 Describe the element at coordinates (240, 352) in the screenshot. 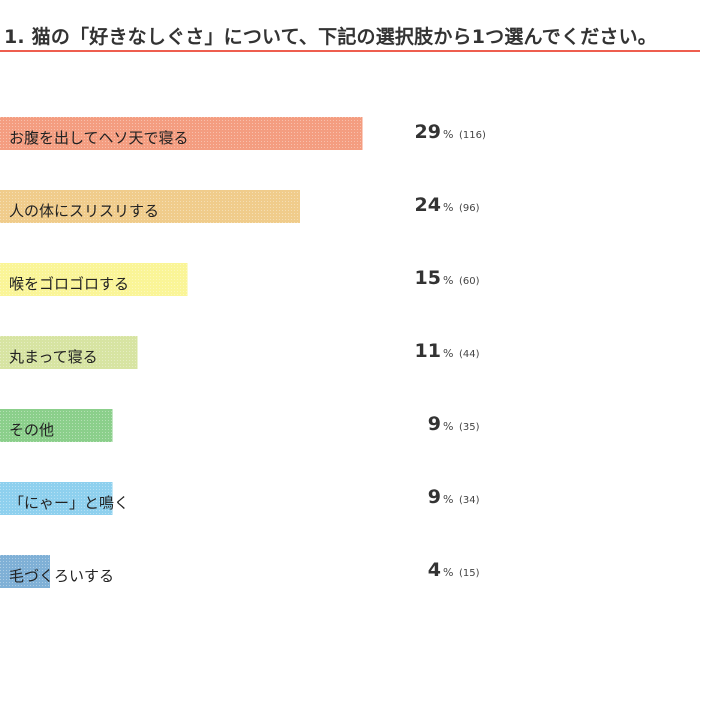

I see `bar-row: 丸まって寝る 11% (44)` at that location.